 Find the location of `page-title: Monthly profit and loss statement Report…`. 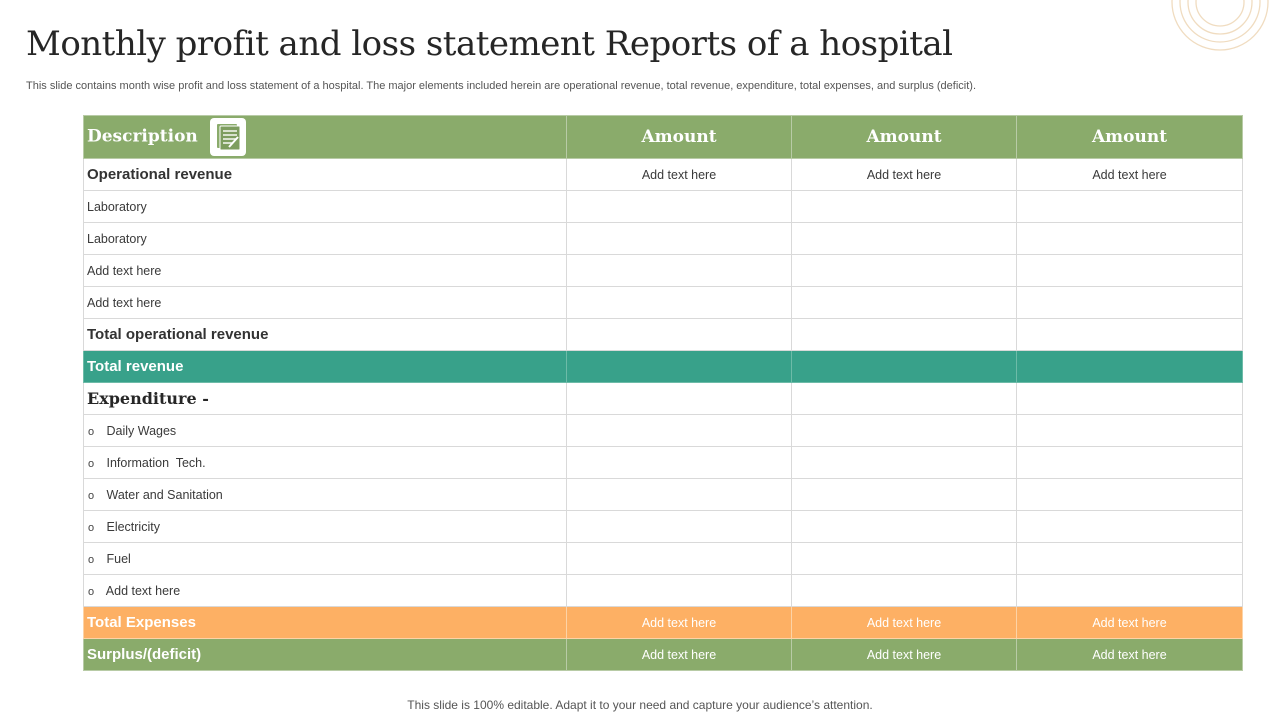

page-title: Monthly profit and loss statement Report… is located at coordinates (489, 44).